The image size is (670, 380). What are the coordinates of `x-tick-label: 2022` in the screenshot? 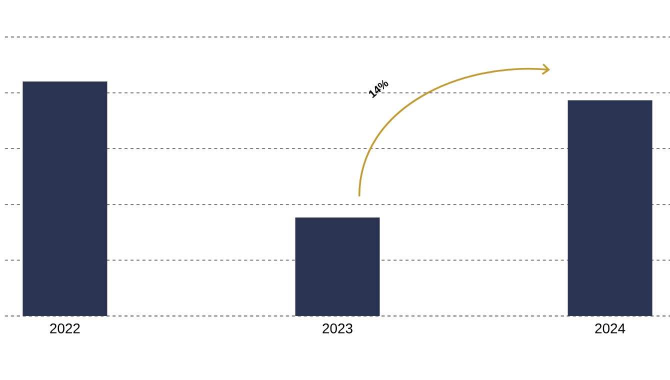 It's located at (65, 328).